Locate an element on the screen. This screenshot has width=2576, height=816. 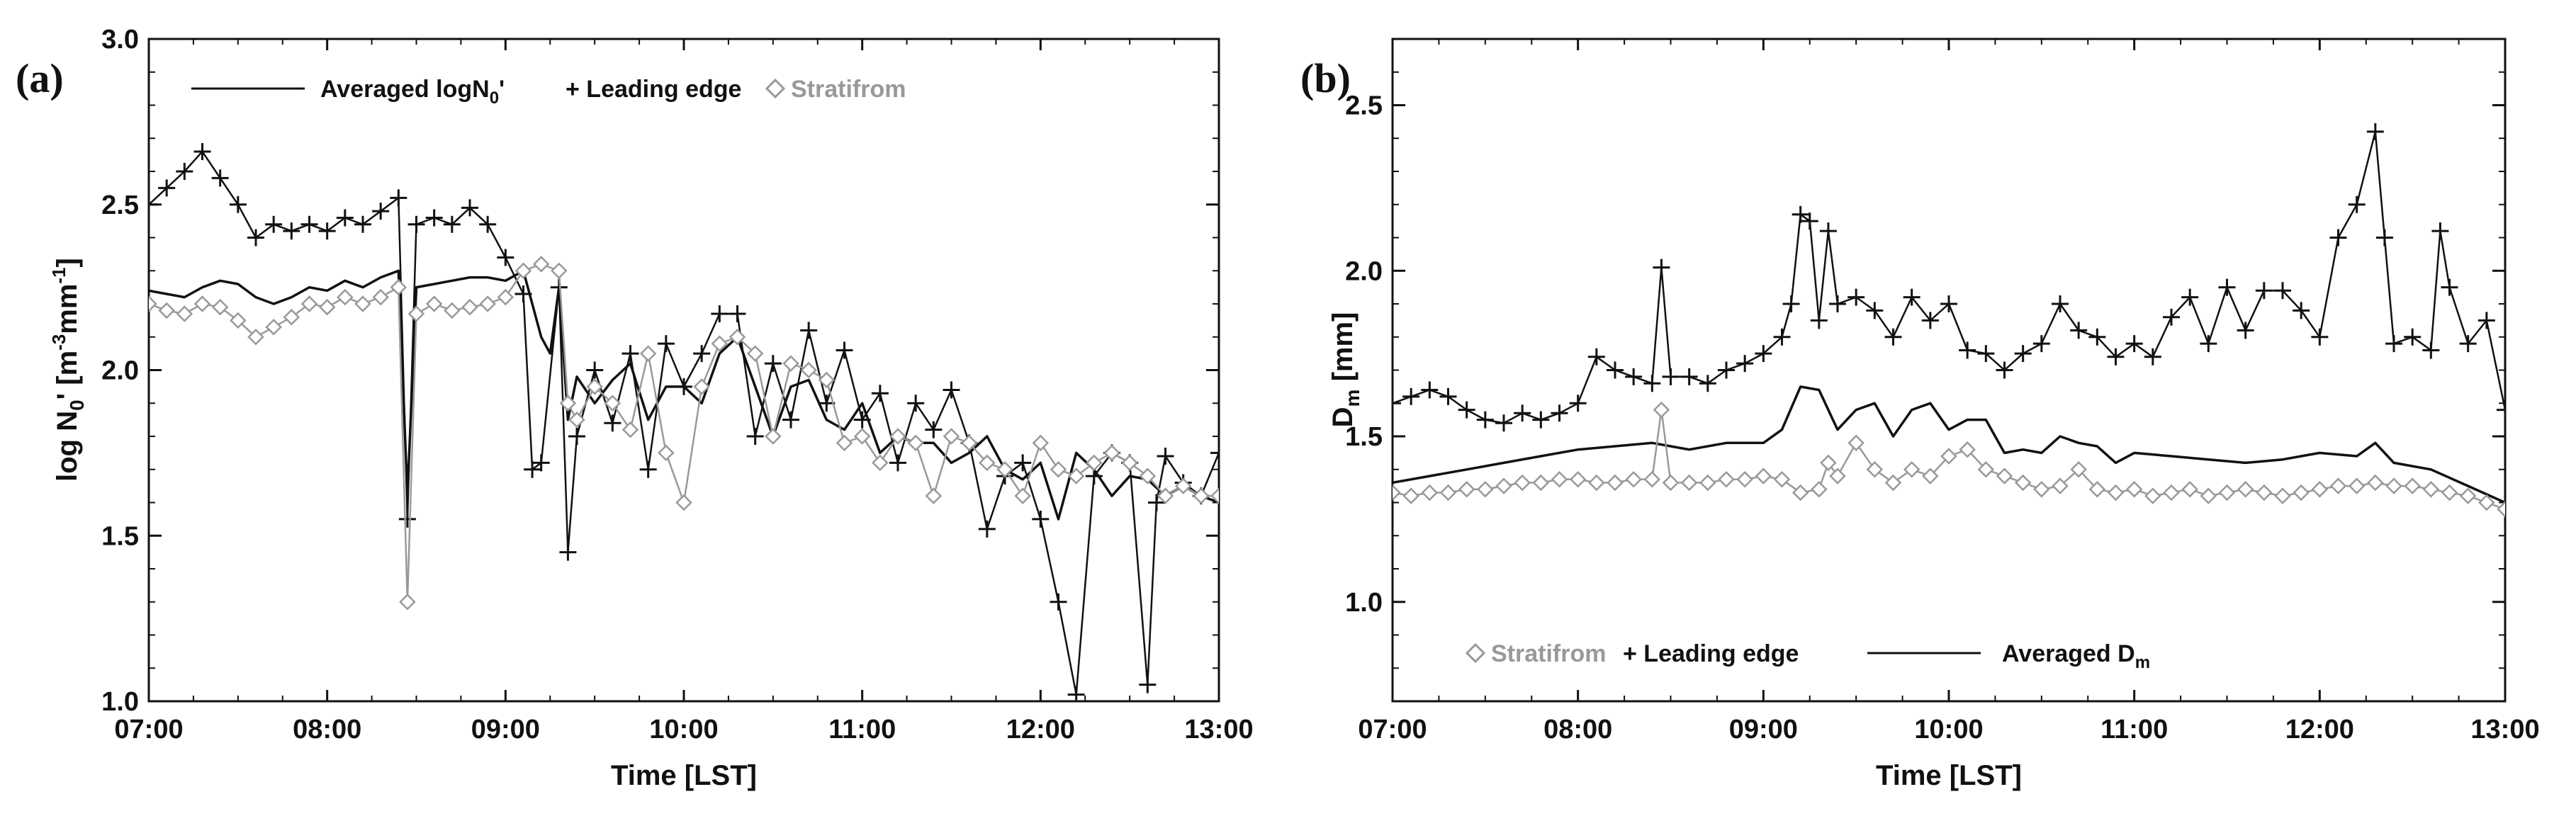
legend-label-leading-edge: + Leading edge is located at coordinates (1711, 654).